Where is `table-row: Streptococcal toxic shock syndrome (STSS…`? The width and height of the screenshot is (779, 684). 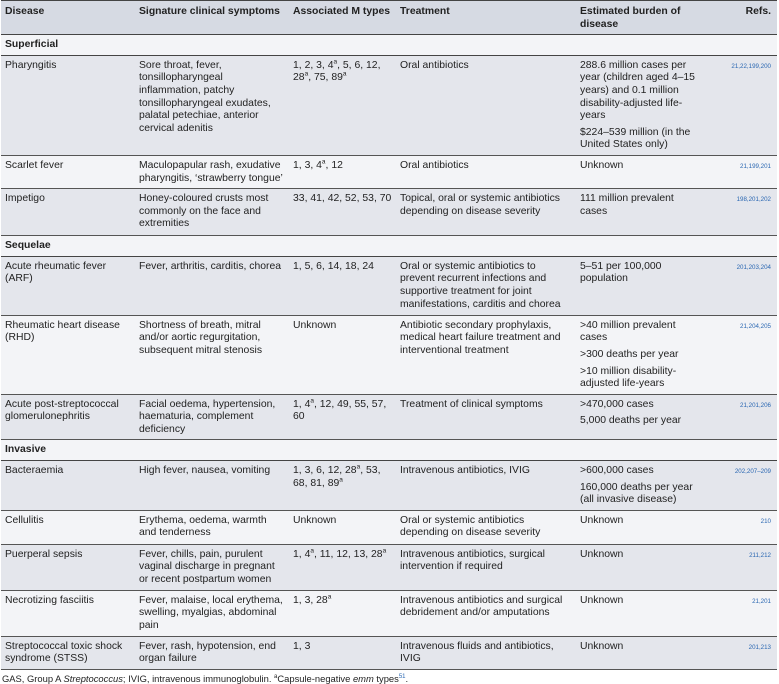 table-row: Streptococcal toxic shock syndrome (STSS… is located at coordinates (389, 653).